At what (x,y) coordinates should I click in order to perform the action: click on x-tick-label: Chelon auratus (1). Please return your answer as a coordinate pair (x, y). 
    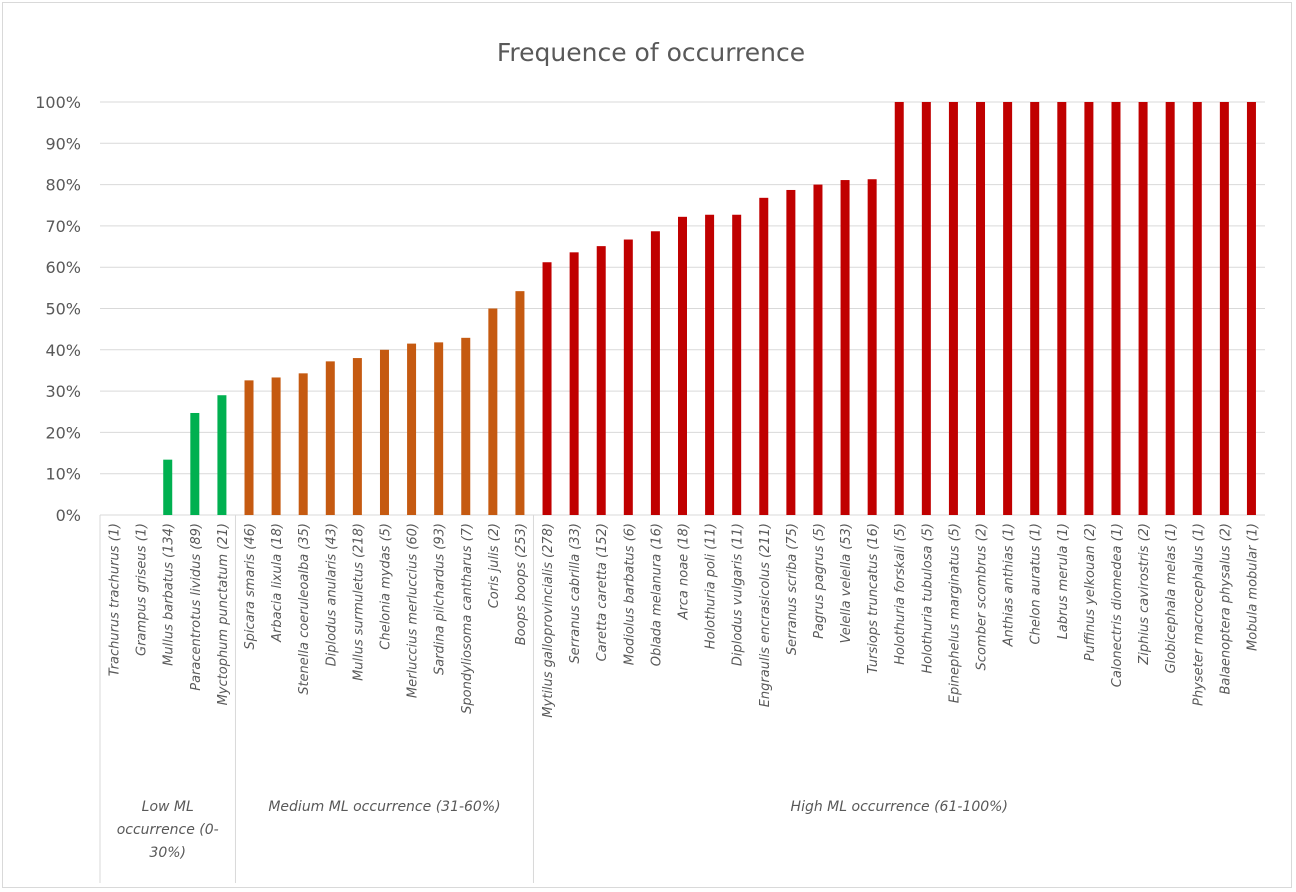
    Looking at the image, I should click on (1036, 583).